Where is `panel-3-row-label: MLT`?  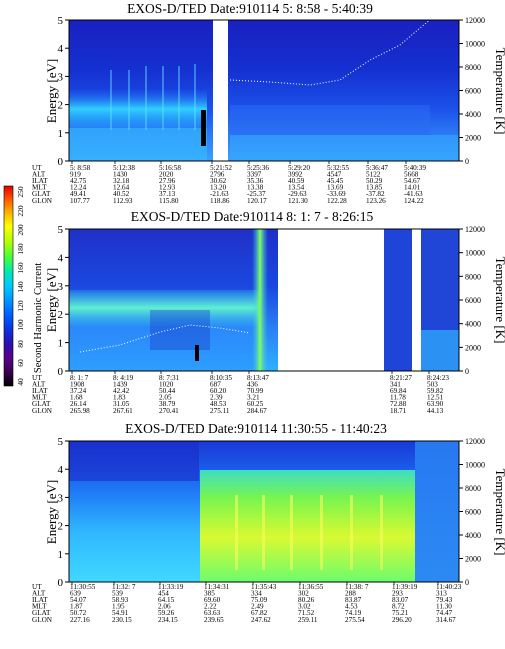 panel-3-row-label: MLT is located at coordinates (39, 607).